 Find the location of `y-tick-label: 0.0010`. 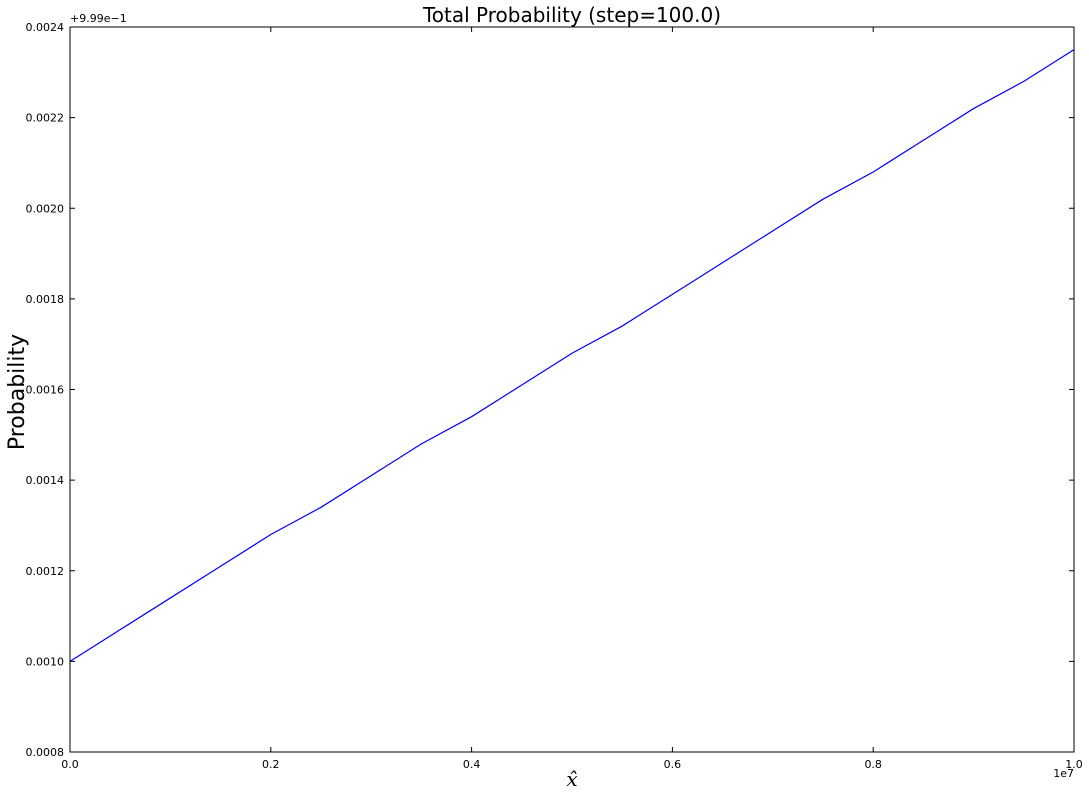

y-tick-label: 0.0010 is located at coordinates (45, 661).